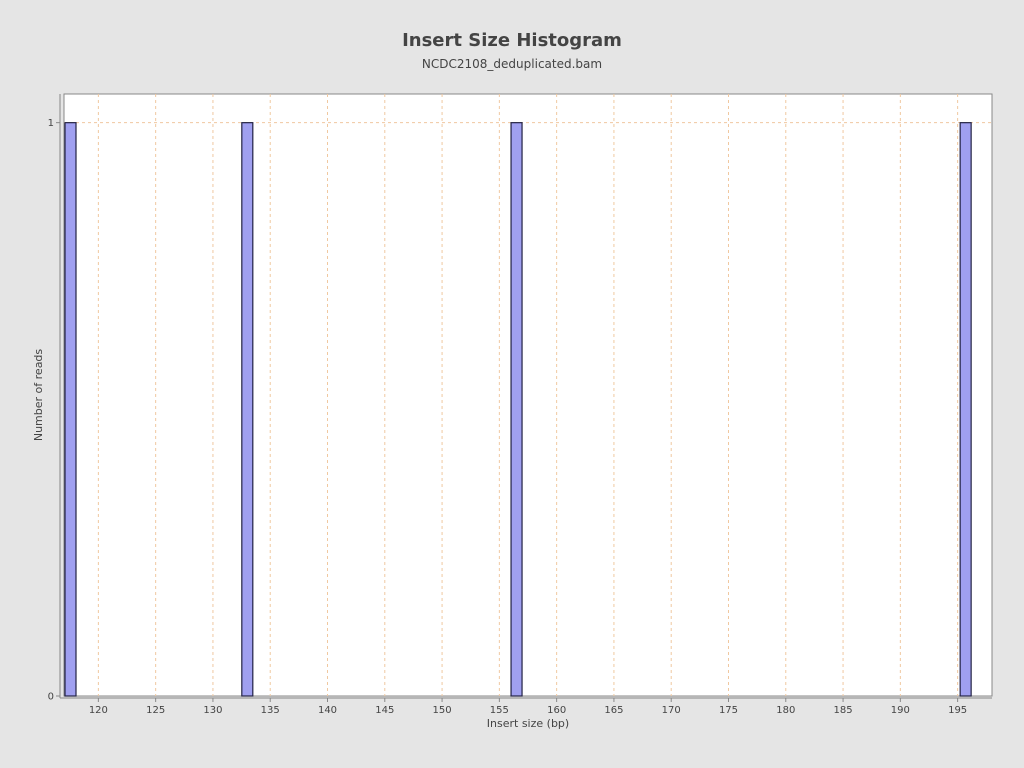 The height and width of the screenshot is (768, 1024). I want to click on chart-subtitle: NCDC2108_deduplicated.bam, so click(512, 64).